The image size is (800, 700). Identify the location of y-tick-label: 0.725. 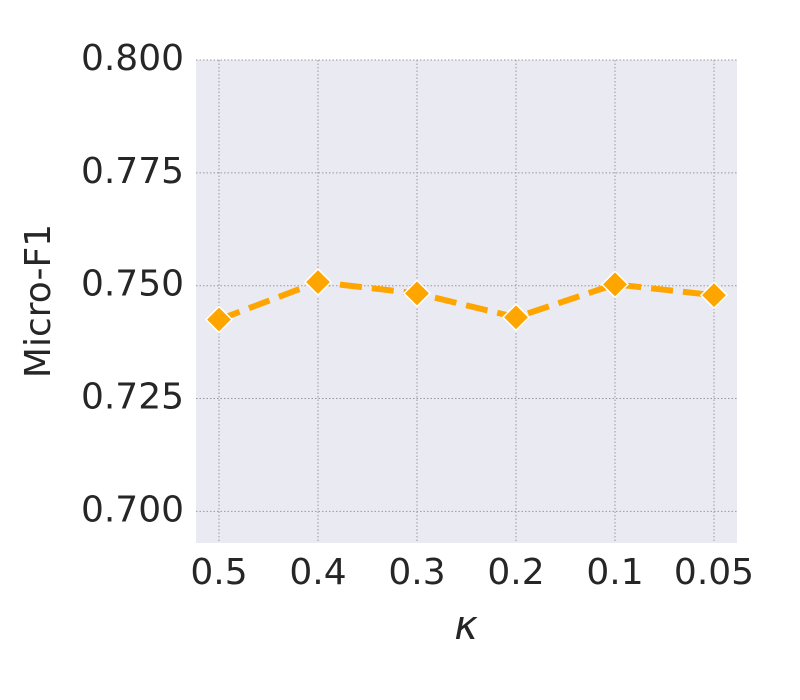
(132, 397).